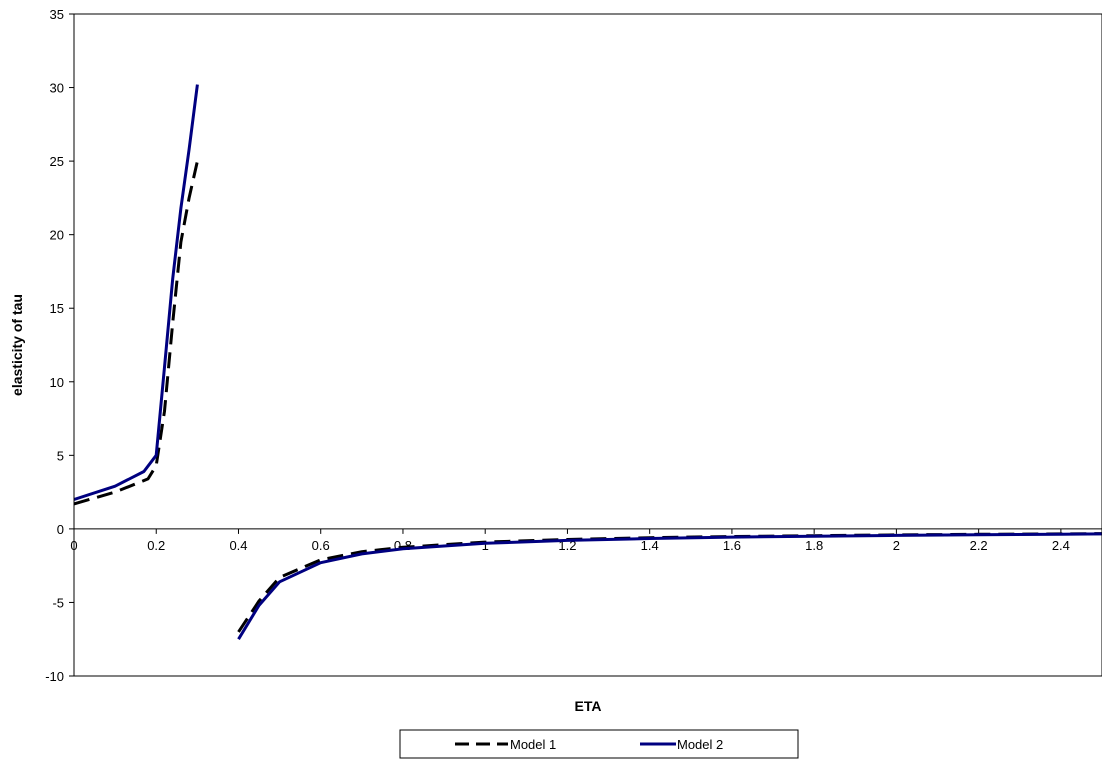  I want to click on legend-label-model-1: Model 1, so click(533, 744).